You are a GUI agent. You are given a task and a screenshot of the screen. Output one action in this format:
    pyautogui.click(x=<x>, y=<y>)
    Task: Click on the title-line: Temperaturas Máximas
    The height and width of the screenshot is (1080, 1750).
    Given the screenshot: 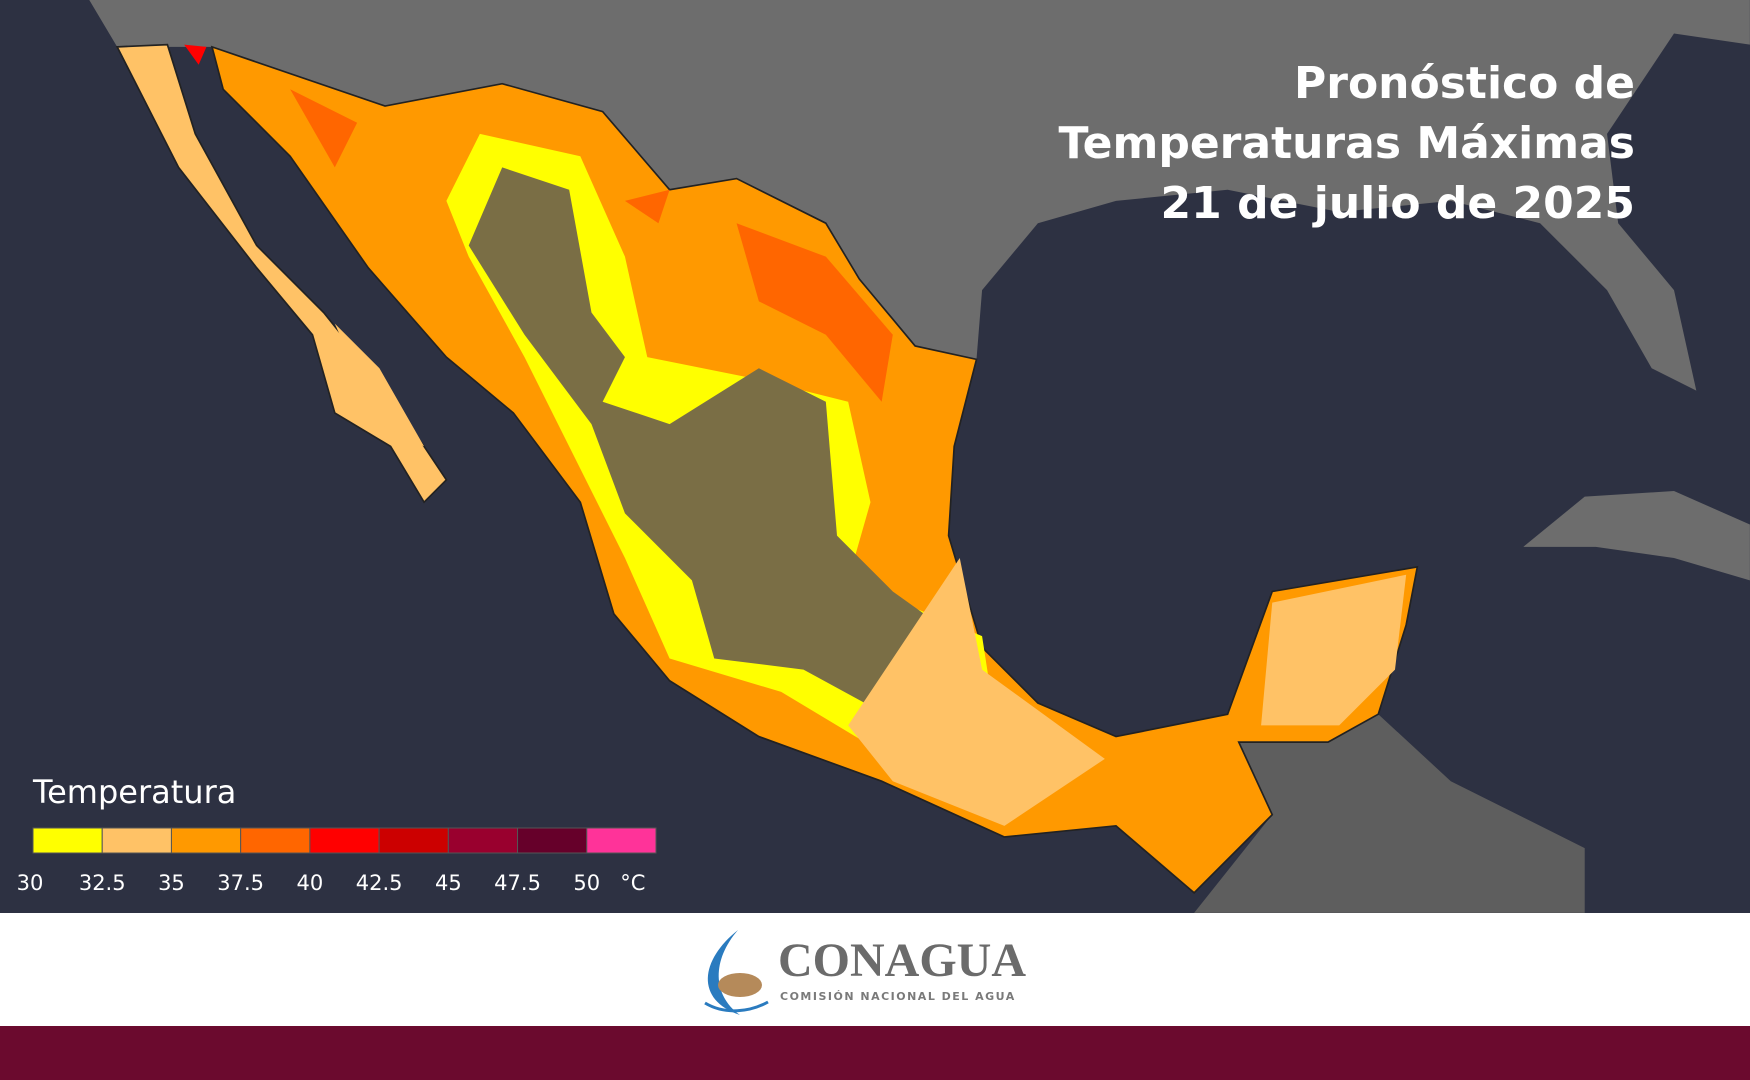 What is the action you would take?
    pyautogui.click(x=1346, y=143)
    